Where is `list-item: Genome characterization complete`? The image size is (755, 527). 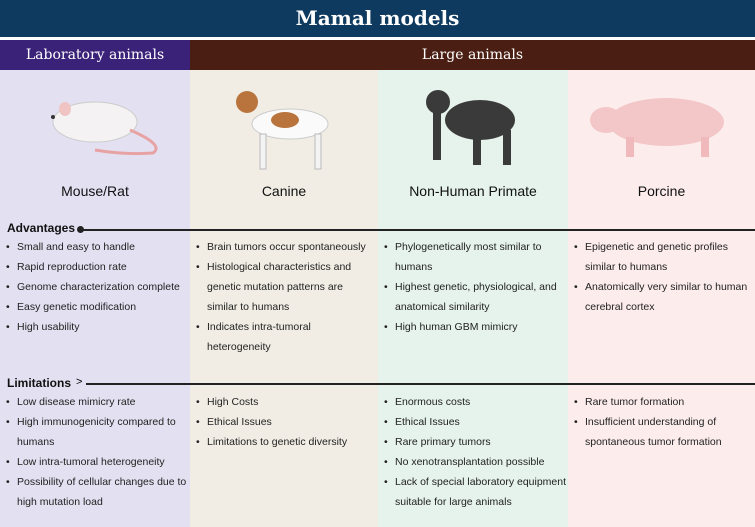 list-item: Genome characterization complete is located at coordinates (96, 287).